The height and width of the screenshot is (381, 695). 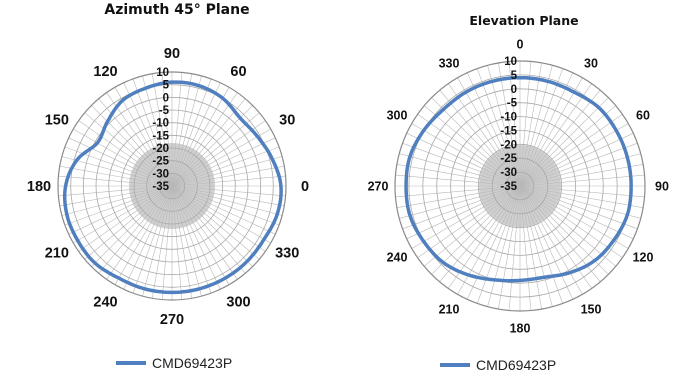 What do you see at coordinates (508, 118) in the screenshot?
I see `radial-tick-label: -10` at bounding box center [508, 118].